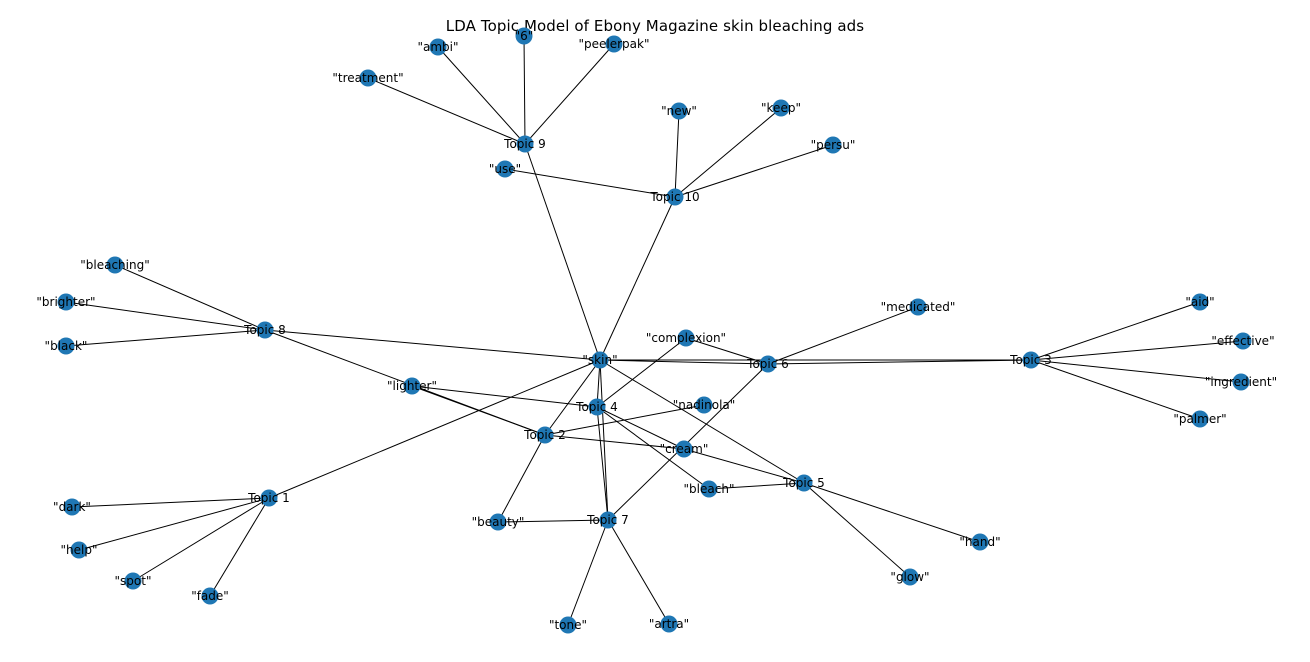  Describe the element at coordinates (504, 396) in the screenshot. I see `edge-topic-4-lighter` at that location.